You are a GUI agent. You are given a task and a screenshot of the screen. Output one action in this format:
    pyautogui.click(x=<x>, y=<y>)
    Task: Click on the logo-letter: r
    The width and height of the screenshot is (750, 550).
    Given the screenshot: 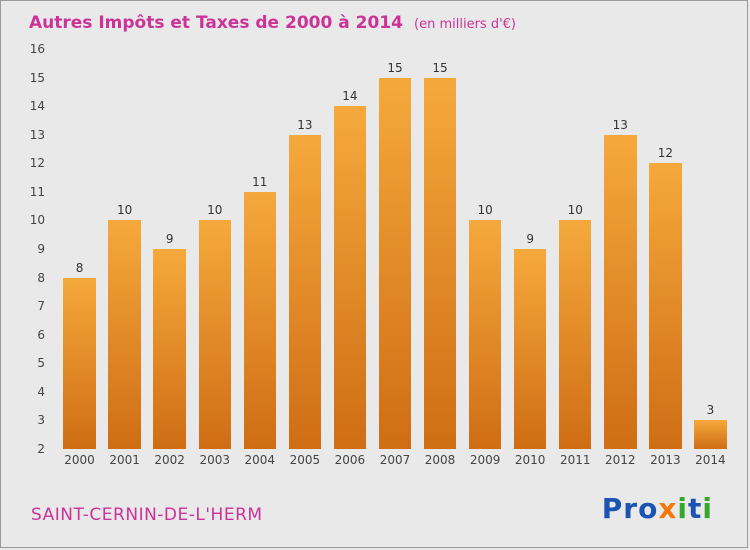 What is the action you would take?
    pyautogui.click(x=631, y=508)
    